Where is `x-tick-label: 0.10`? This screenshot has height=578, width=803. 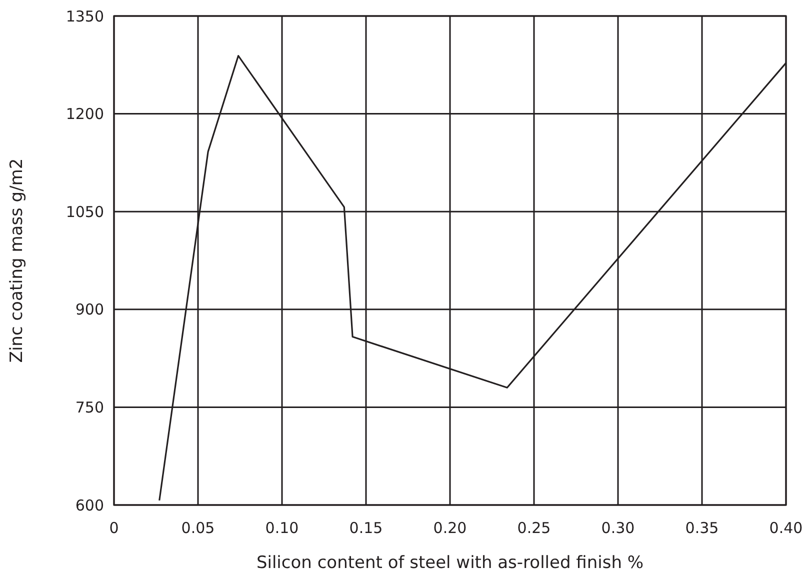 x-tick-label: 0.10 is located at coordinates (282, 528).